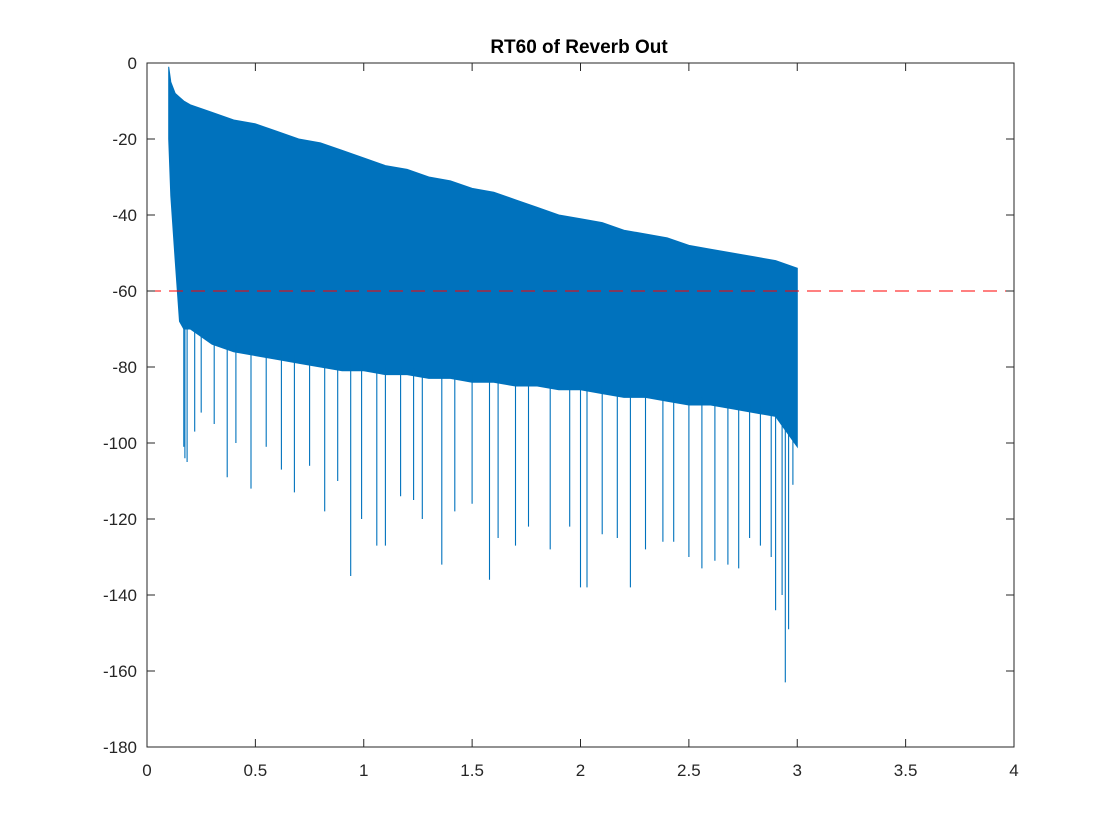 The image size is (1120, 840). What do you see at coordinates (120, 747) in the screenshot?
I see `y-tick-label: -180` at bounding box center [120, 747].